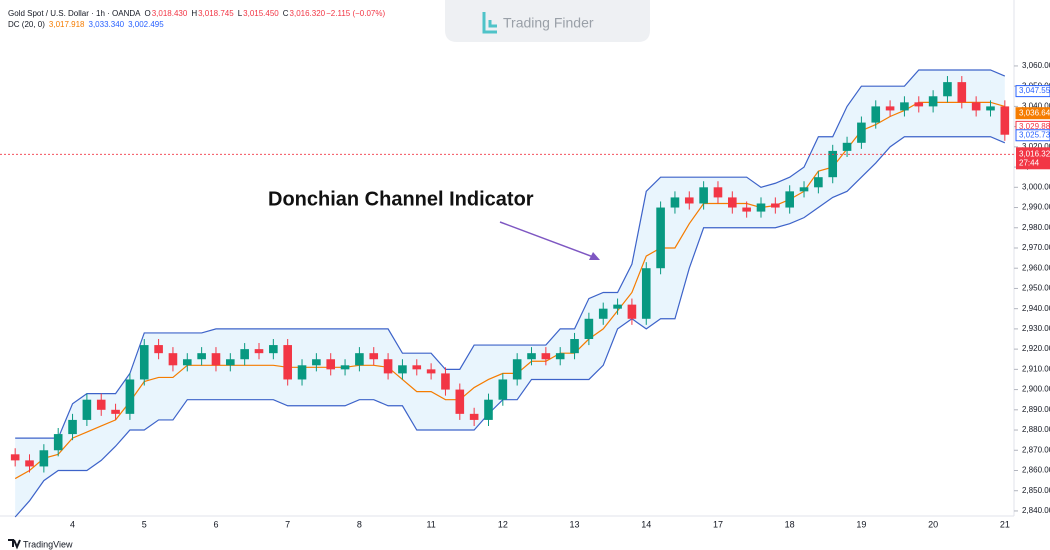 This screenshot has height=550, width=1050. What do you see at coordinates (1036, 409) in the screenshot?
I see `y-tick-label: 2,890.00` at bounding box center [1036, 409].